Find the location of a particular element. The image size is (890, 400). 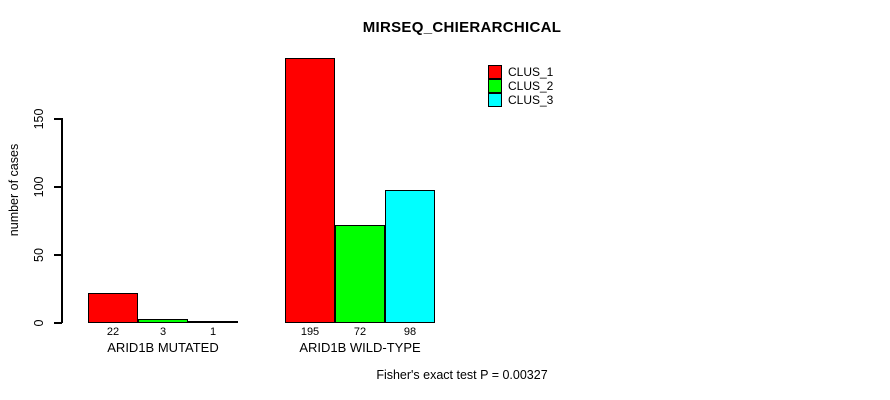

bar-value-clus-2-arid1b-wild-type: 72 is located at coordinates (360, 332).